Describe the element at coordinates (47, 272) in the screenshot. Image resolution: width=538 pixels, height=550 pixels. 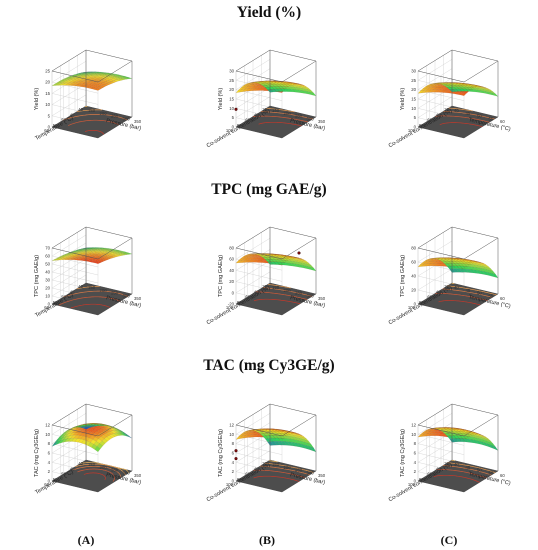
I see `z-tick-label: 40` at that location.